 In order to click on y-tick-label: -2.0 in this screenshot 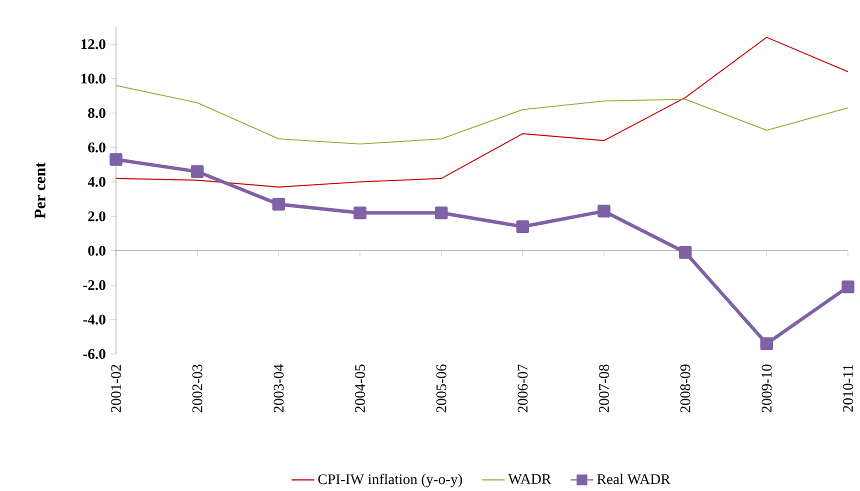, I will do `click(94, 285)`.